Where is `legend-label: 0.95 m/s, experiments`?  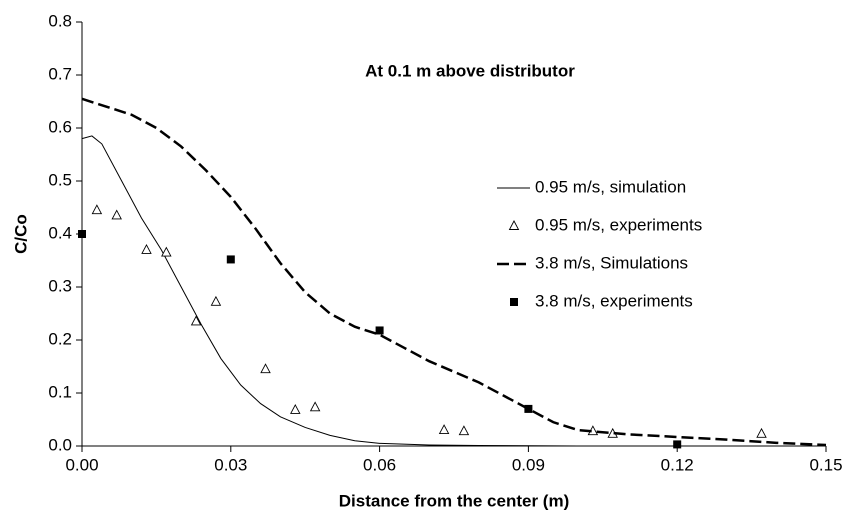 legend-label: 0.95 m/s, experiments is located at coordinates (618, 224).